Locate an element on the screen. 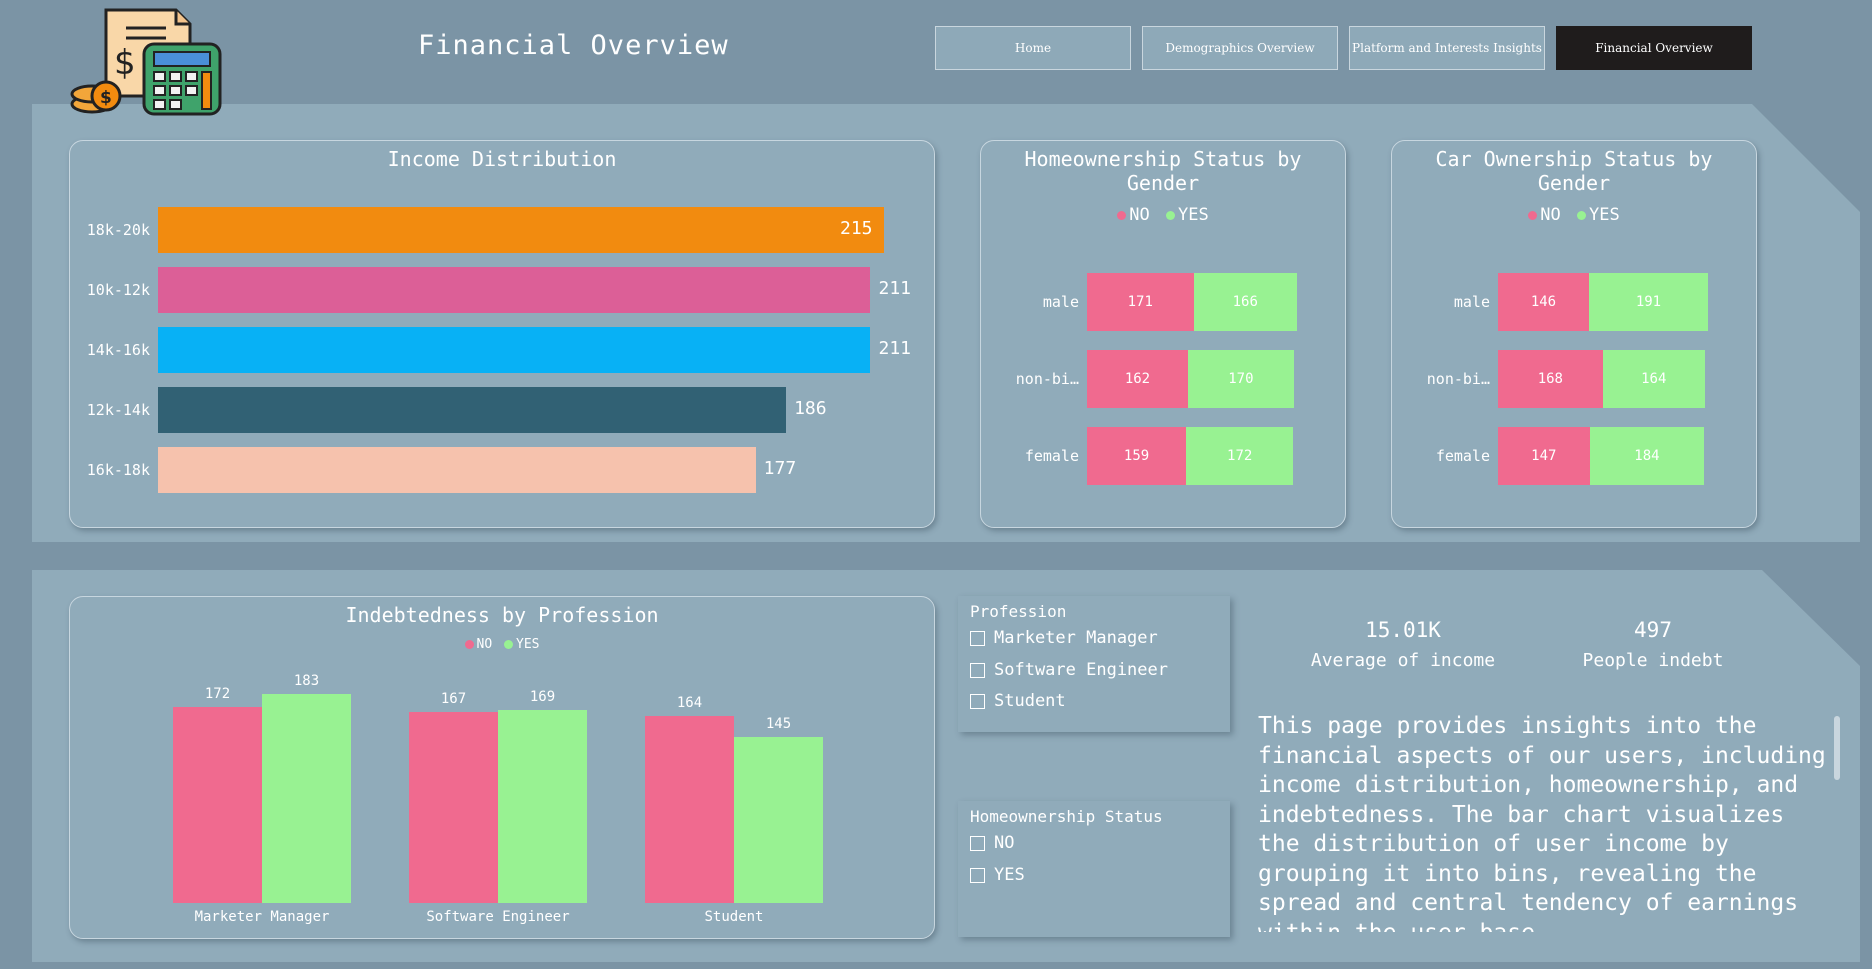 Image resolution: width=1872 pixels, height=969 pixels. debt-category-label: Software Engineer is located at coordinates (498, 917).